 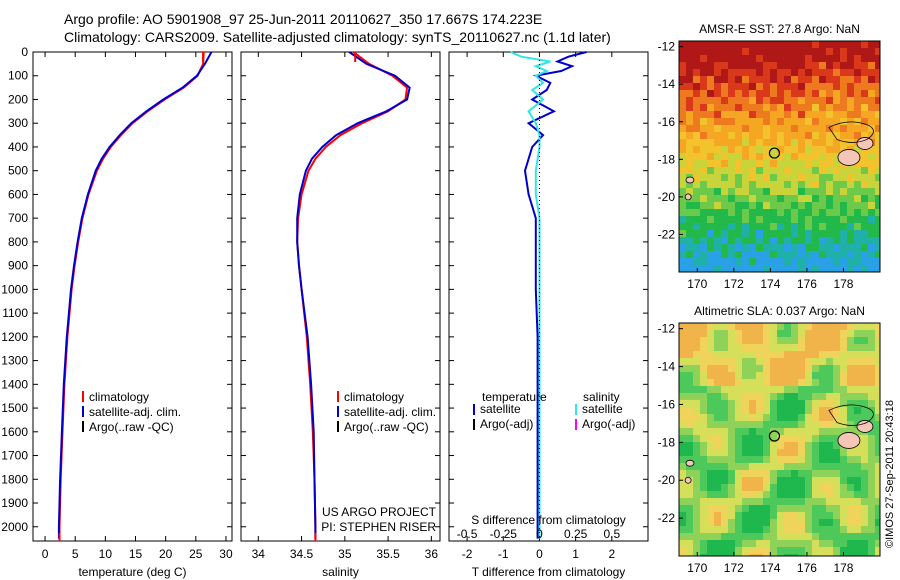 What do you see at coordinates (851, 132) in the screenshot?
I see `reef-outline` at bounding box center [851, 132].